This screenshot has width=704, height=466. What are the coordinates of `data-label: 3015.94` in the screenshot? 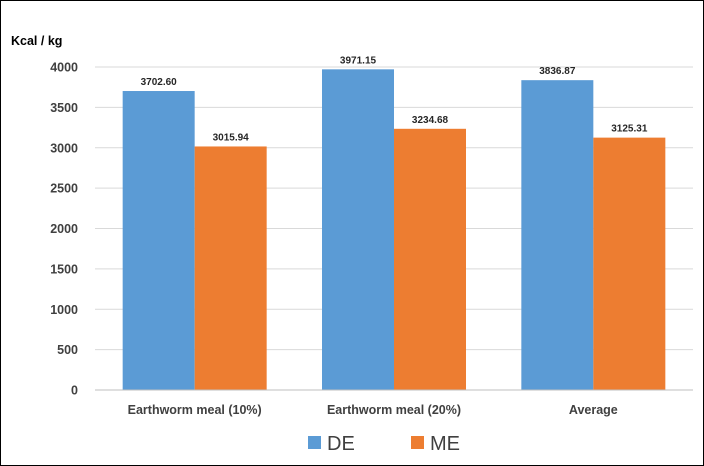 It's located at (231, 137).